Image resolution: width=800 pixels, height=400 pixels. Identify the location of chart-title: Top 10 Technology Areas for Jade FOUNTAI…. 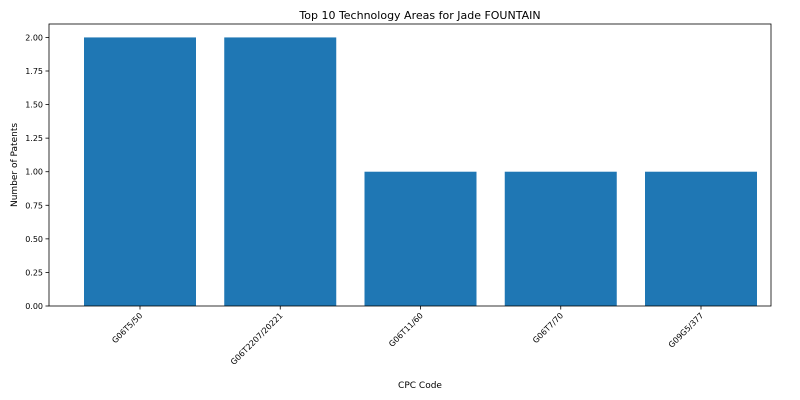
(419, 15).